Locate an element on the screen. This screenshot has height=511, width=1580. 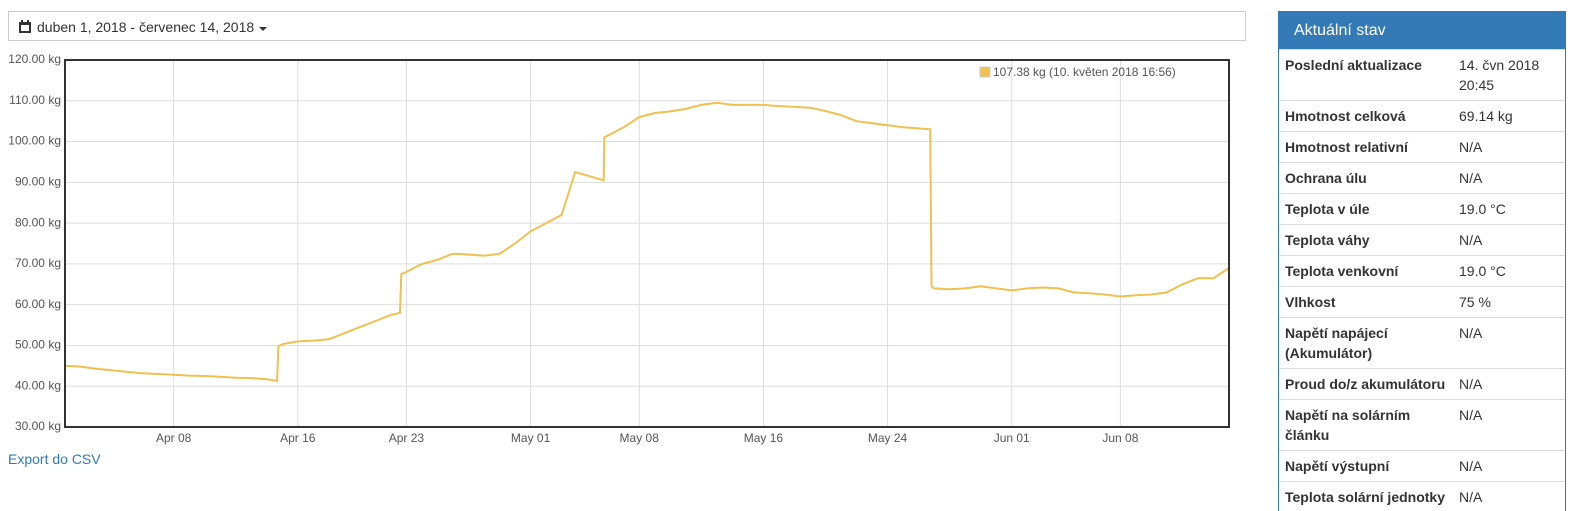
status-row: Proud do/z akumulátoru N/A is located at coordinates (1422, 384).